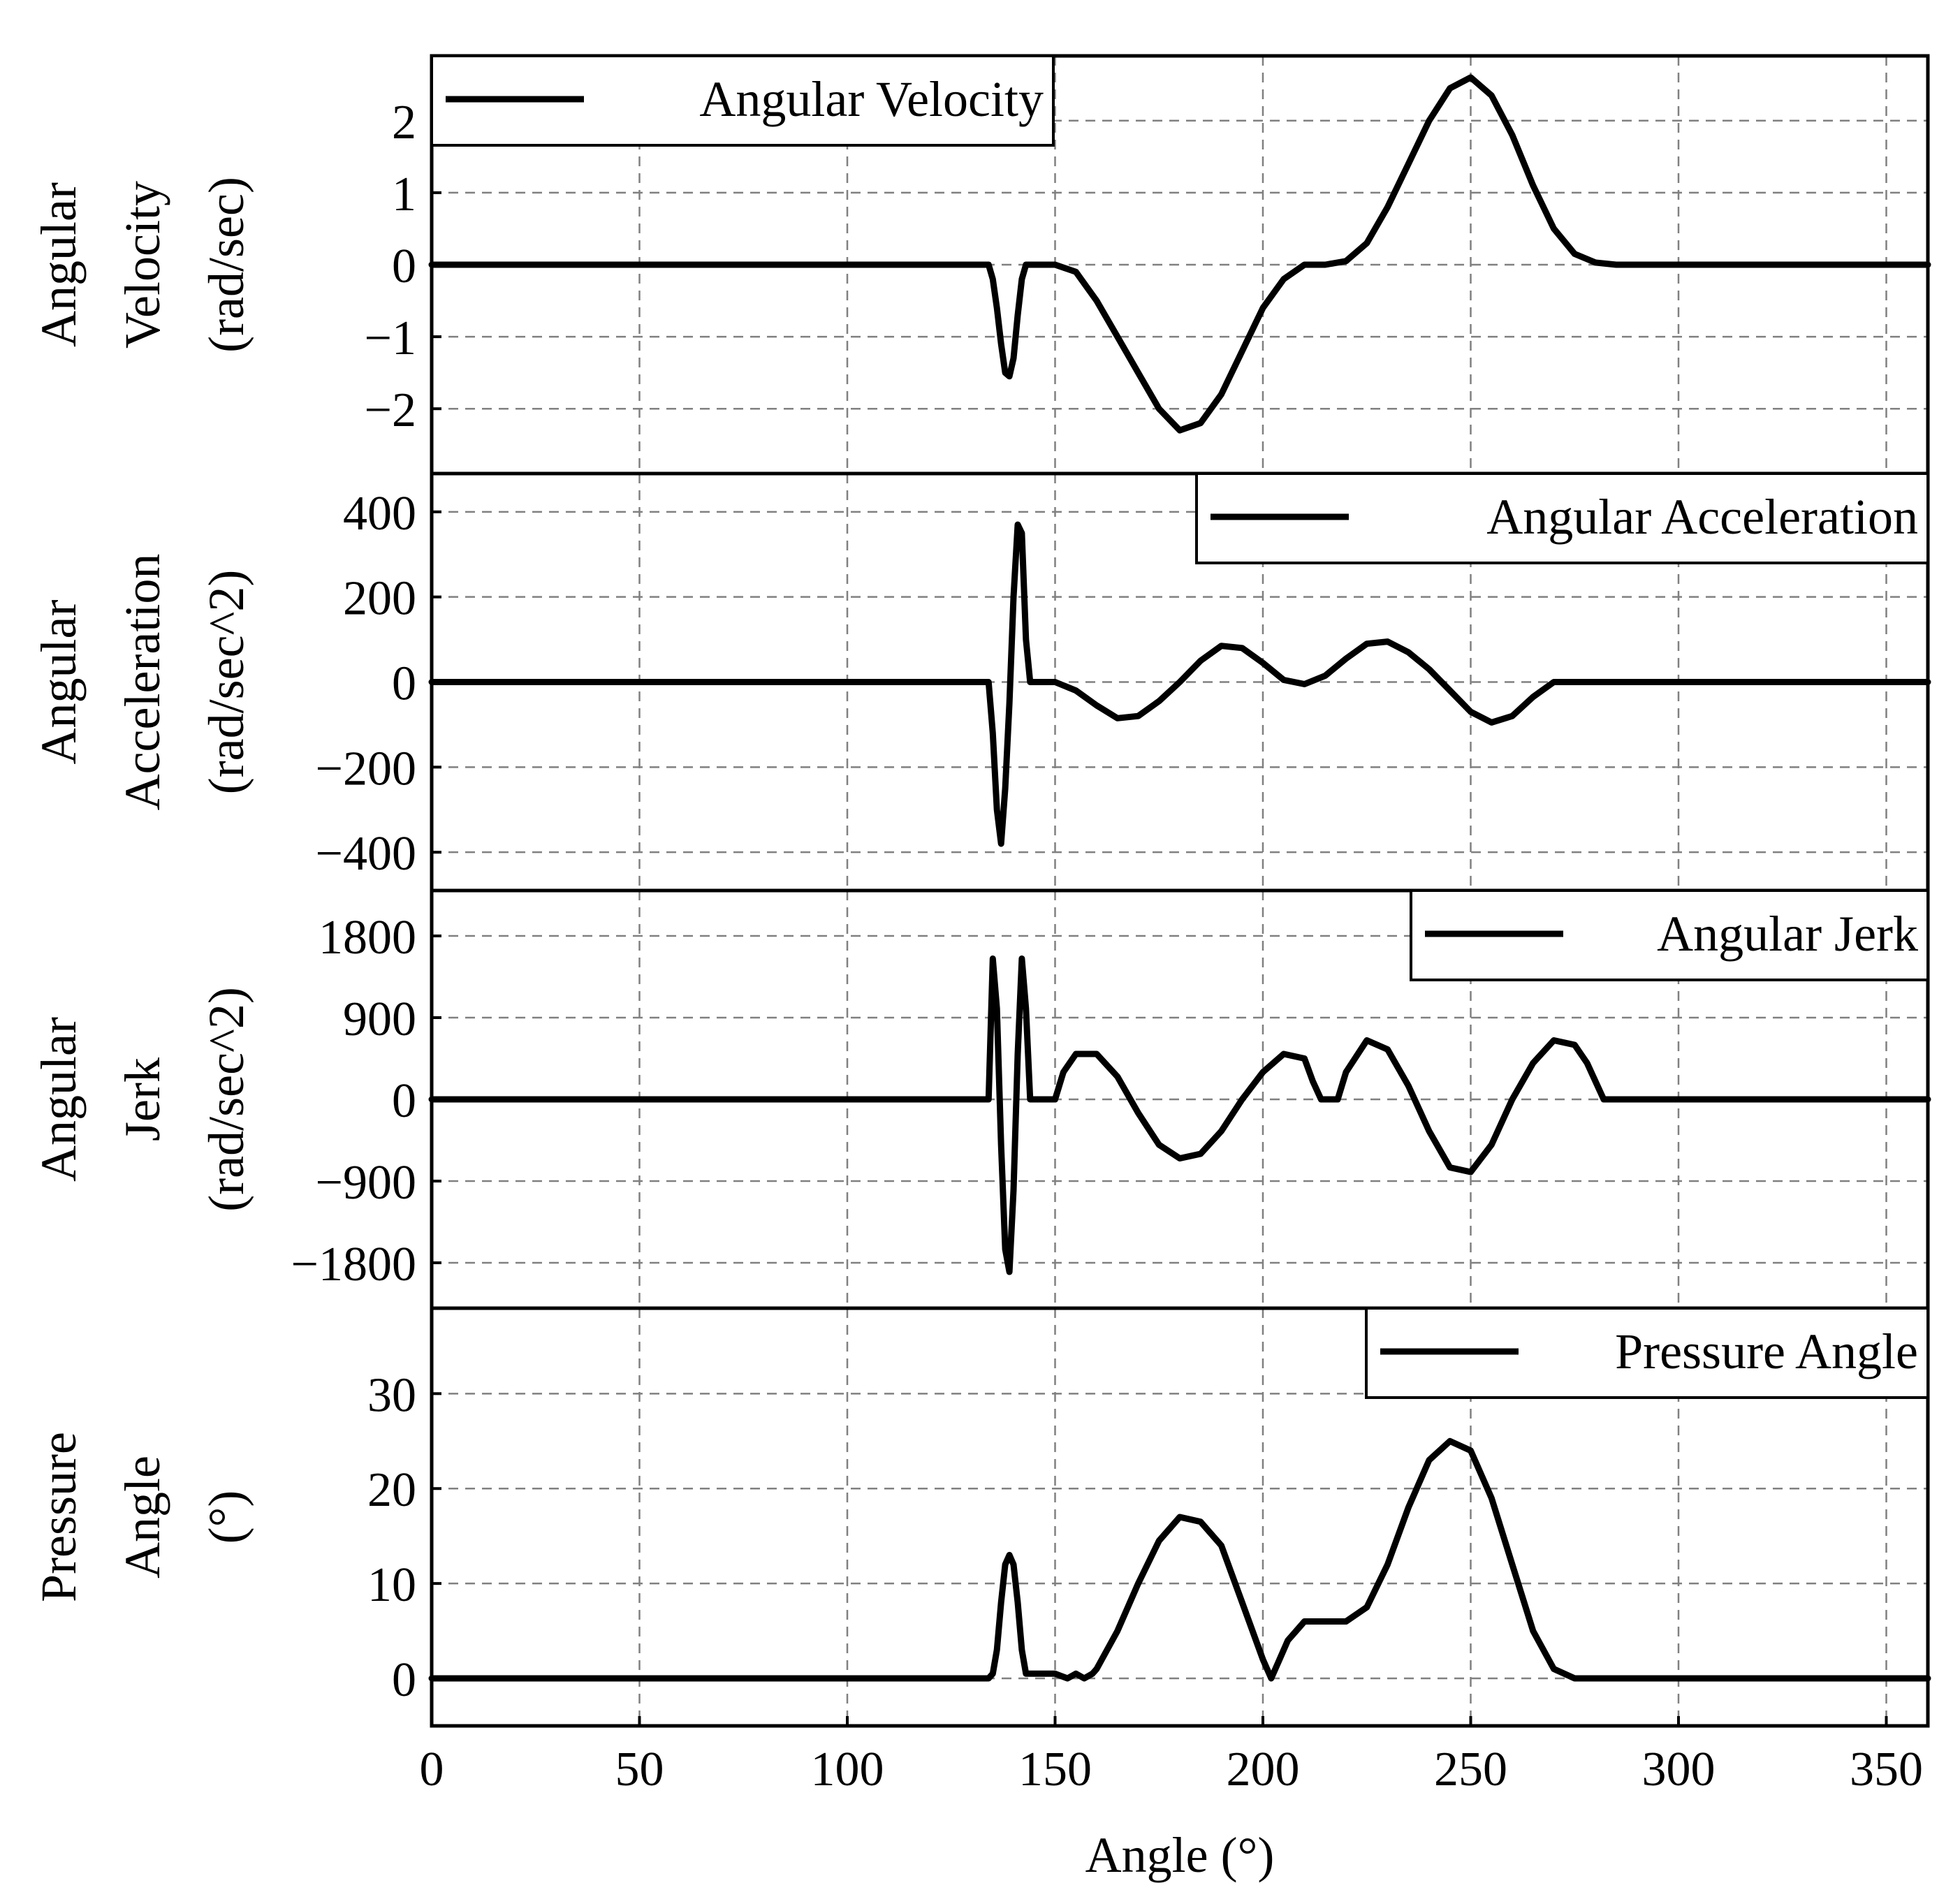 The width and height of the screenshot is (1960, 1890). Describe the element at coordinates (1470, 1769) in the screenshot. I see `x-tick-label: 250` at that location.